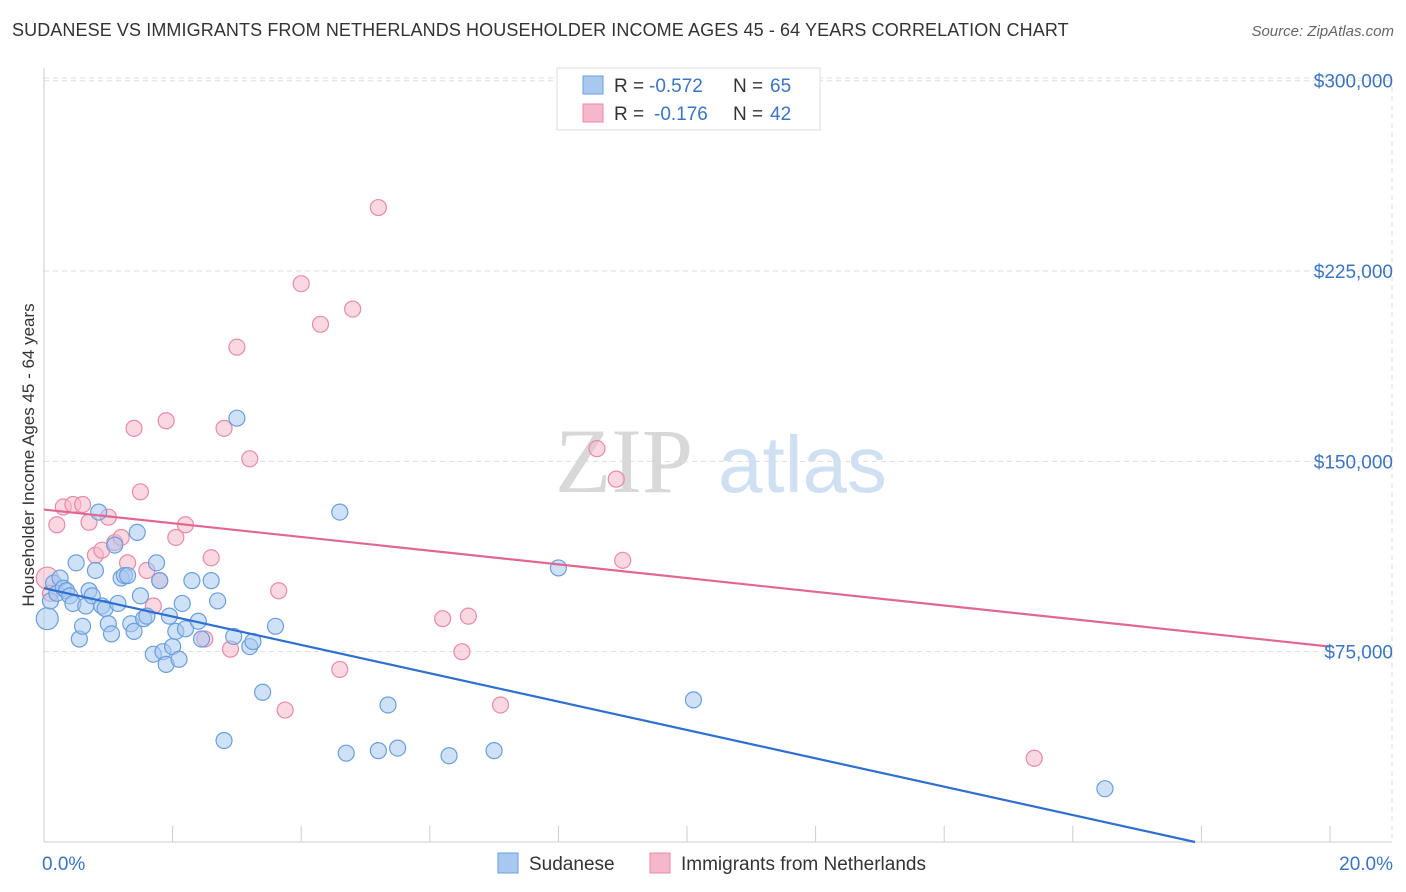 Image resolution: width=1406 pixels, height=892 pixels. Describe the element at coordinates (1353, 82) in the screenshot. I see `y-tick-label-3: $300,000` at that location.